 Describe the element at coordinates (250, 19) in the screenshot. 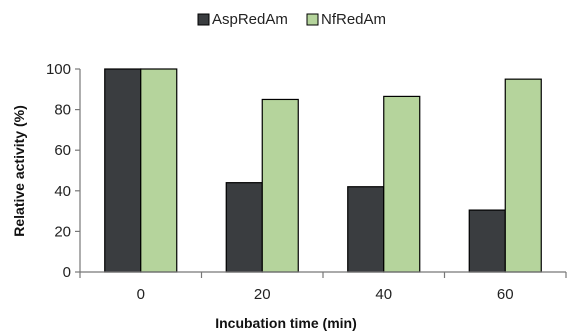

I see `legend-label-aspredam: AspRedAm` at that location.